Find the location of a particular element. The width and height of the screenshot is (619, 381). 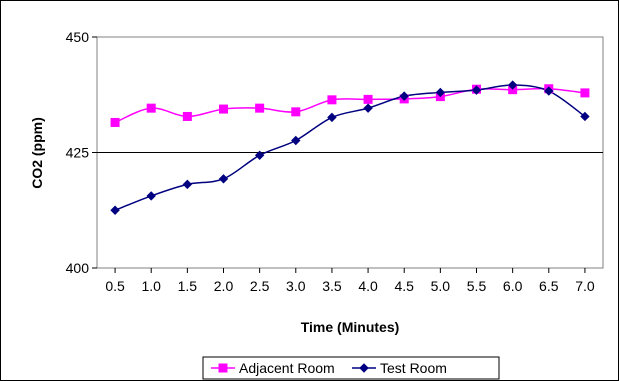

point-adjacent-room-1.0 is located at coordinates (151, 108).